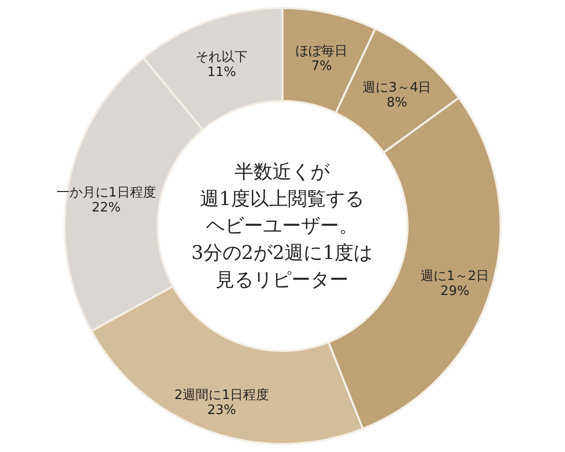 Image resolution: width=565 pixels, height=452 pixels. Describe the element at coordinates (321, 66) in the screenshot. I see `data-label: 7%` at that location.